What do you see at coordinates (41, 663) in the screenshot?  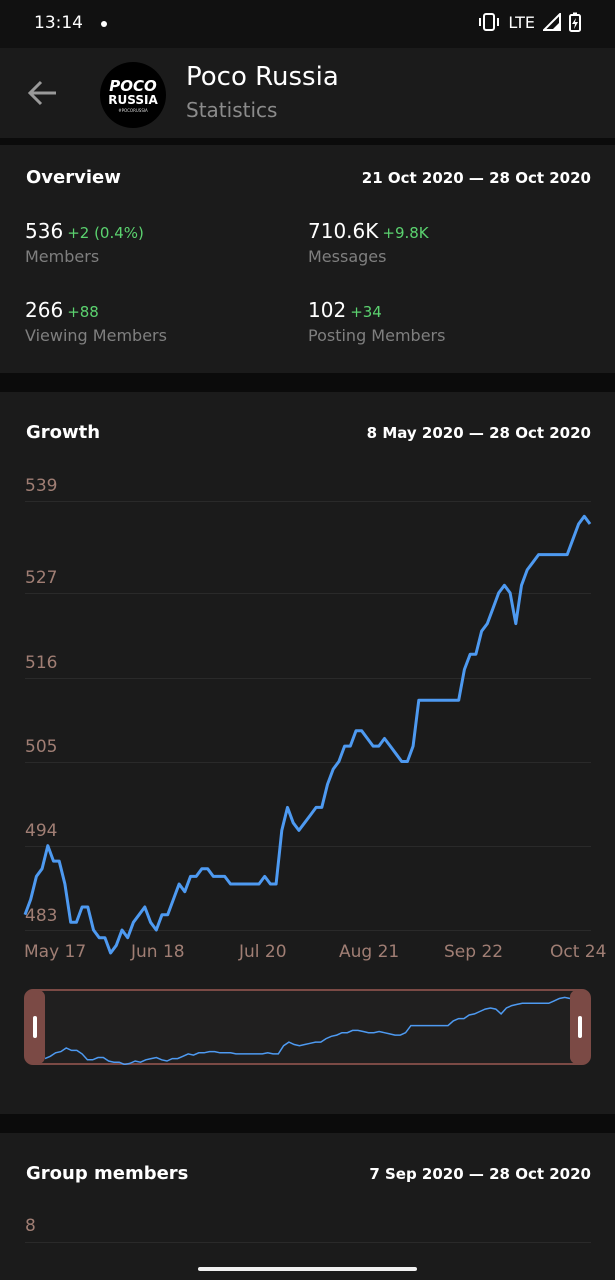 I see `y-tick-label: 516` at bounding box center [41, 663].